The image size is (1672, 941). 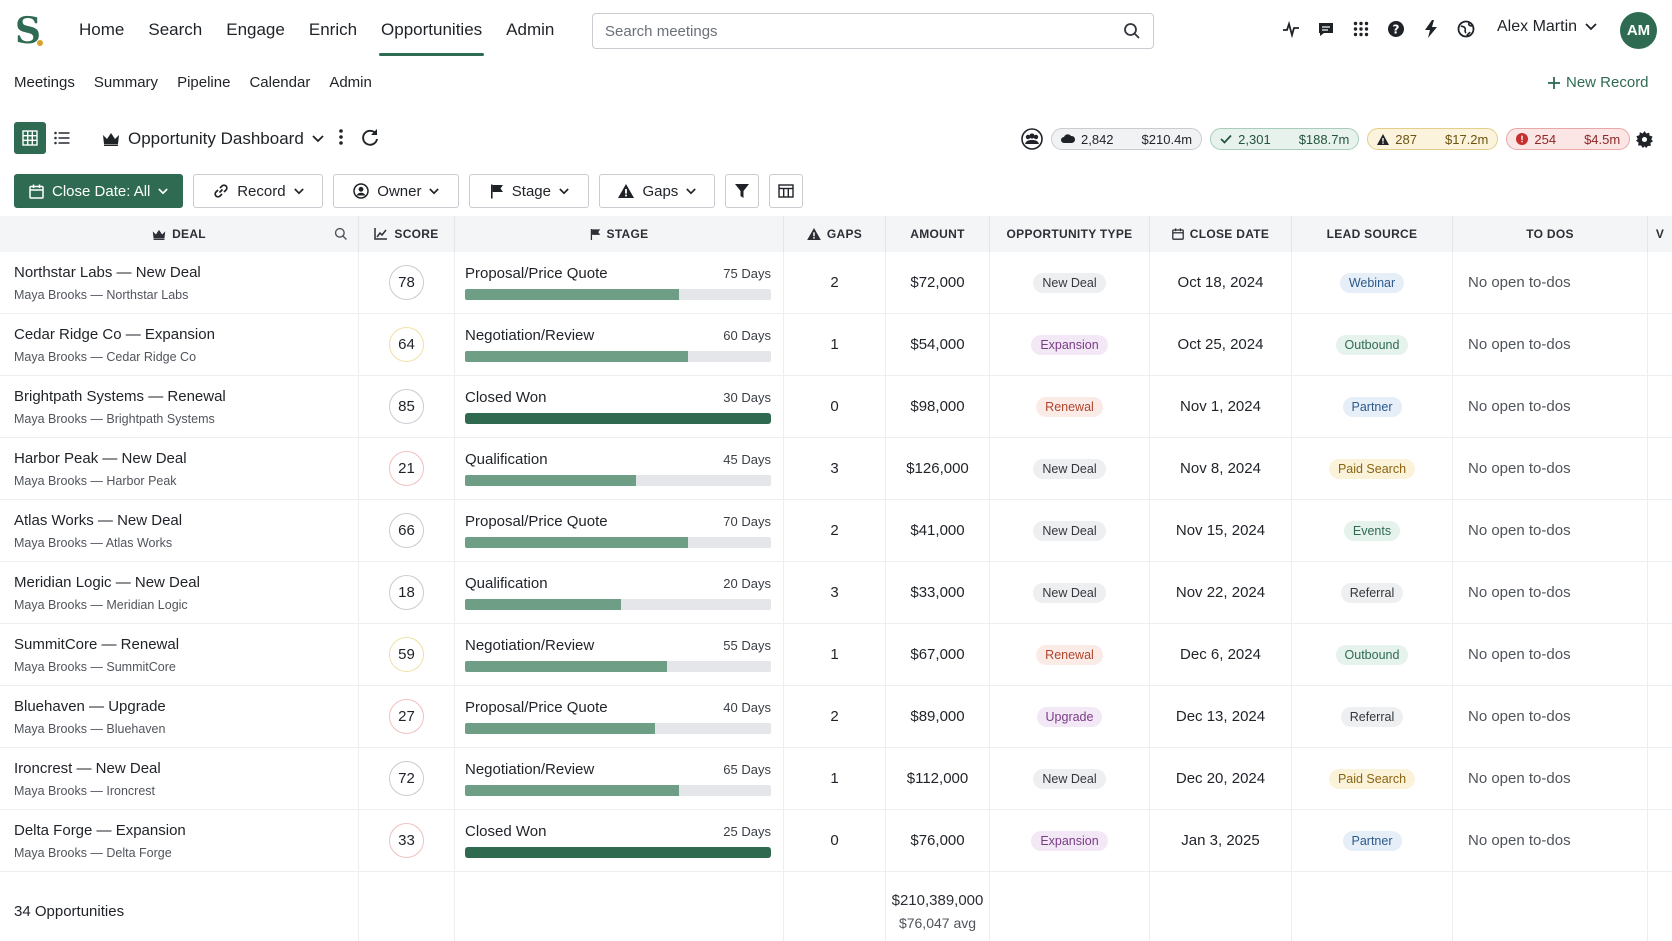 I want to click on col-gaps: GAPS, so click(x=835, y=234).